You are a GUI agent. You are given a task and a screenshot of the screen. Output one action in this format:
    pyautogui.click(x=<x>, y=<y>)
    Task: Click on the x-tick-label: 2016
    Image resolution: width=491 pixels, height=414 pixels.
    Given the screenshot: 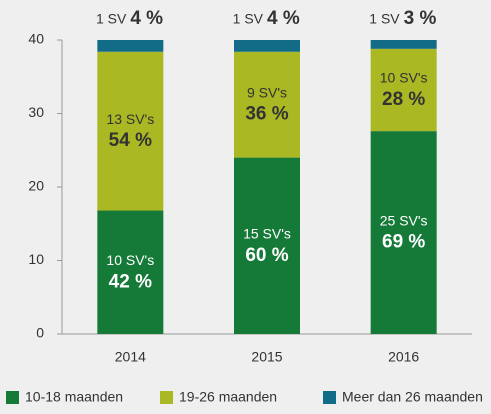 What is the action you would take?
    pyautogui.click(x=403, y=357)
    